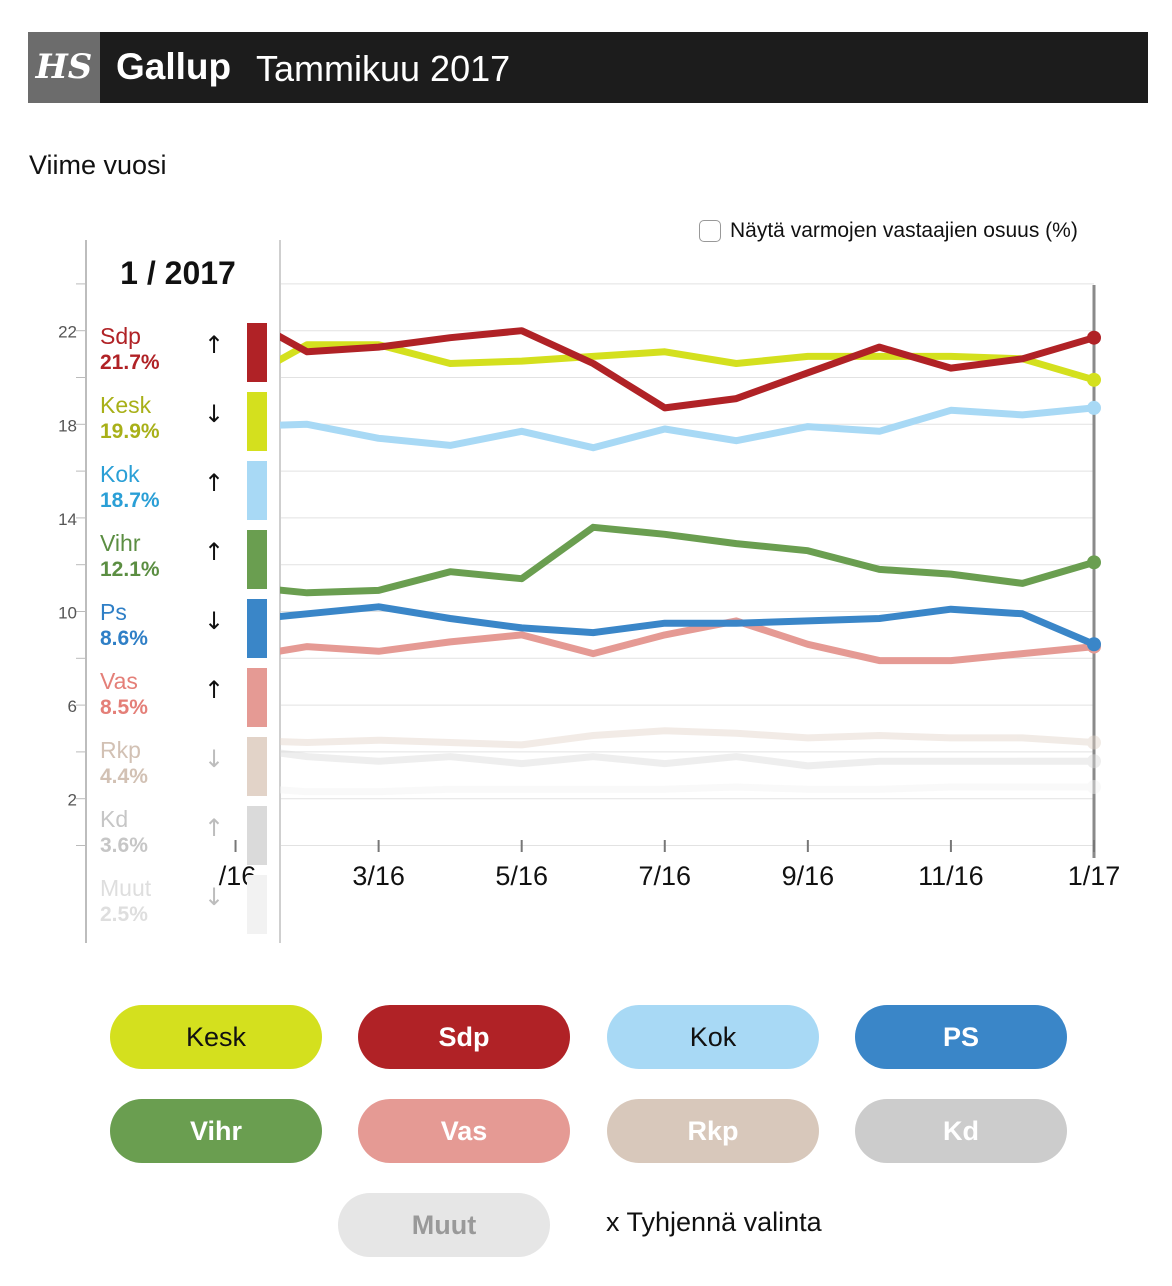 Image resolution: width=1172 pixels, height=1286 pixels. I want to click on legend-party-name: Ps, so click(113, 612).